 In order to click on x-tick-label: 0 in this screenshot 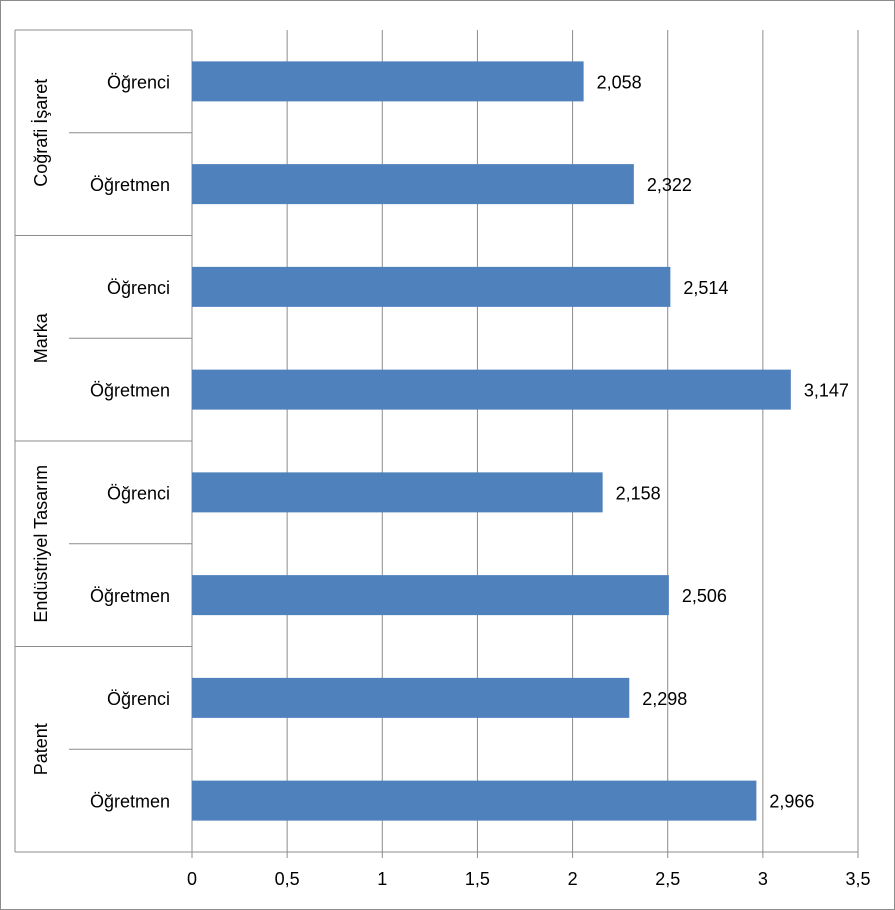, I will do `click(192, 879)`.